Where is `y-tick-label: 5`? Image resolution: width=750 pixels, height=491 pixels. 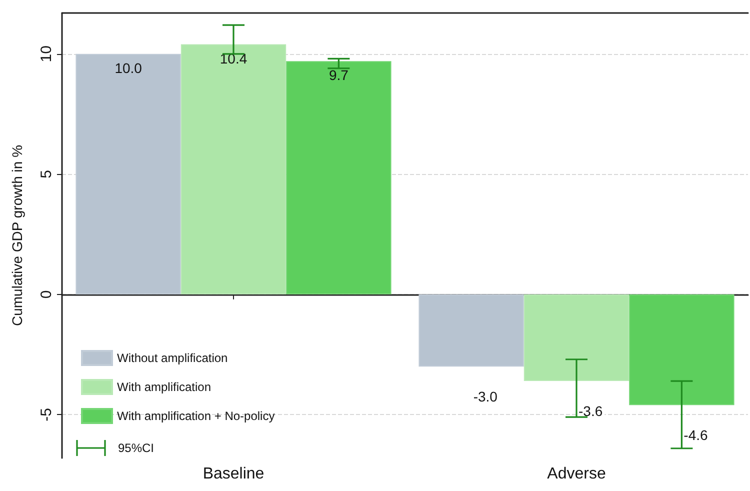
y-tick-label: 5 is located at coordinates (46, 174).